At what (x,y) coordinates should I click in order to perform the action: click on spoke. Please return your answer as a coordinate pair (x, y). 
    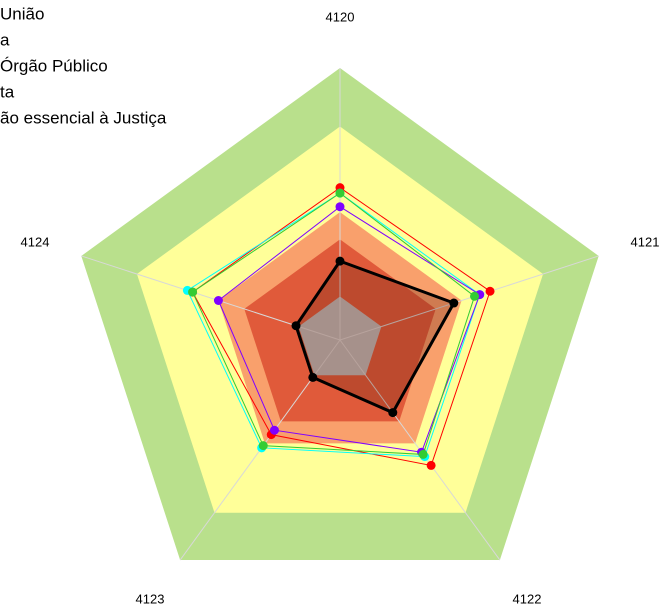
    Looking at the image, I should click on (469, 298).